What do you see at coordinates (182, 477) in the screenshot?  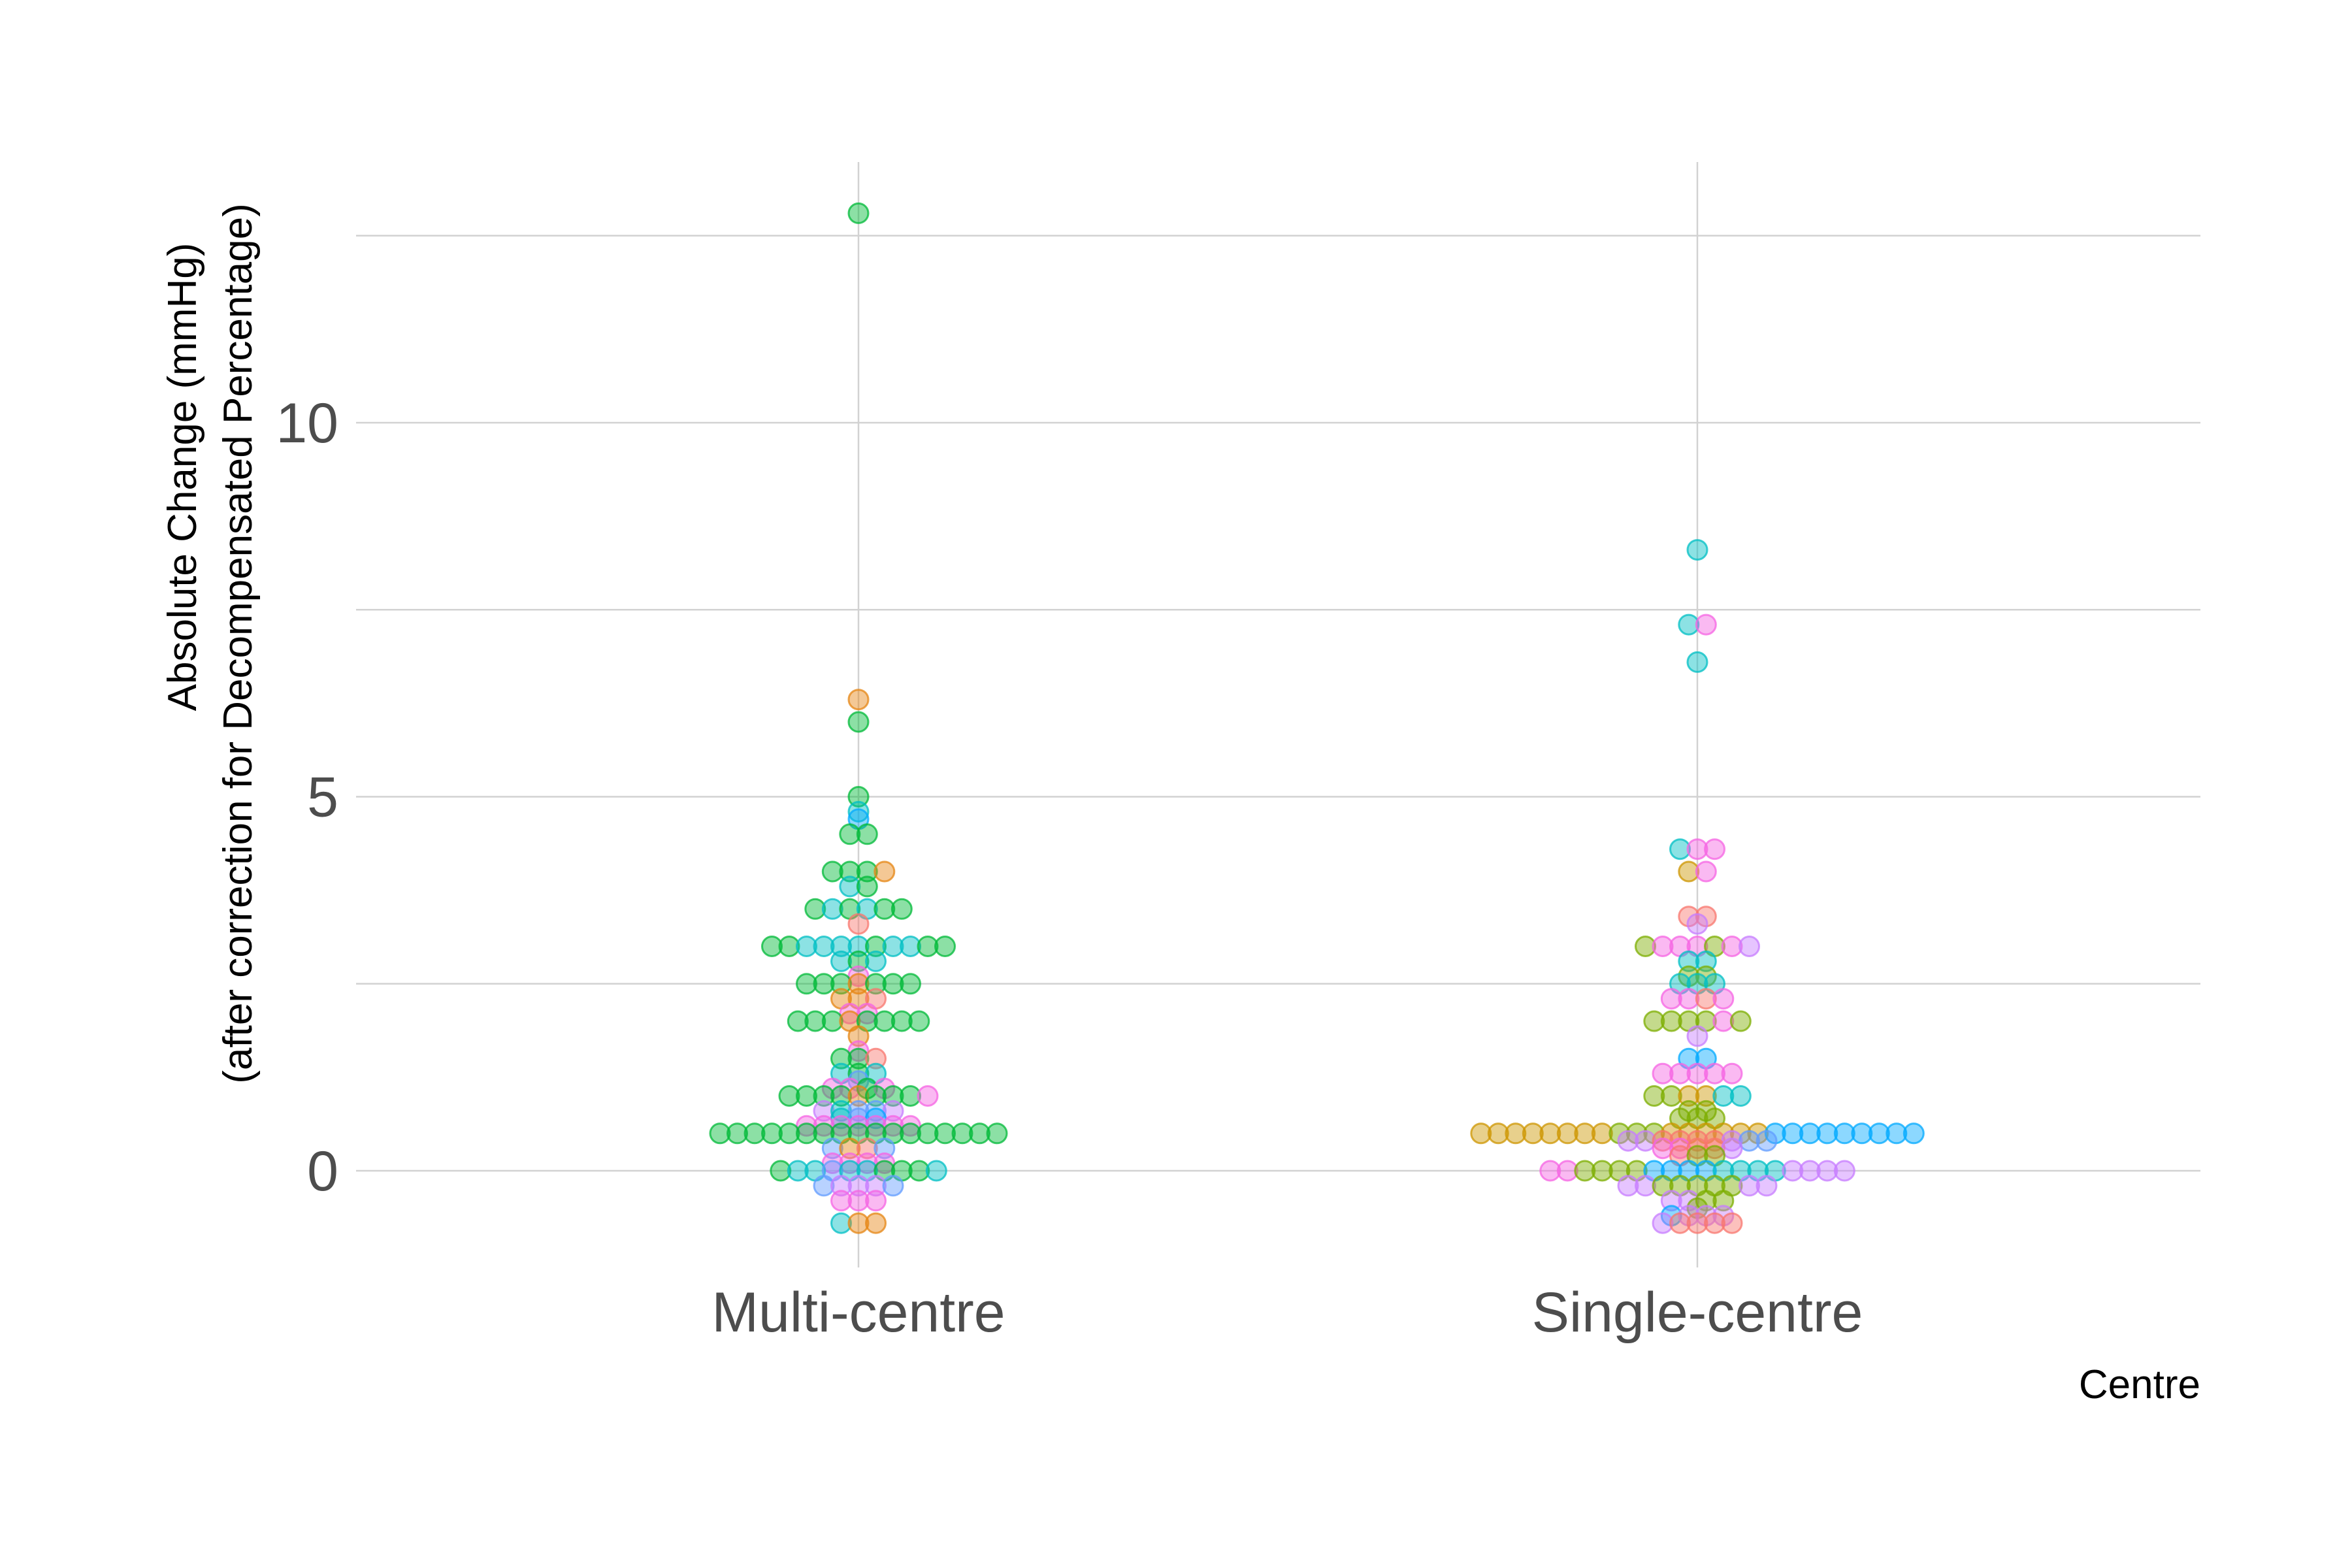 I see `y-axis-title: Absolute Change (mmHg)` at bounding box center [182, 477].